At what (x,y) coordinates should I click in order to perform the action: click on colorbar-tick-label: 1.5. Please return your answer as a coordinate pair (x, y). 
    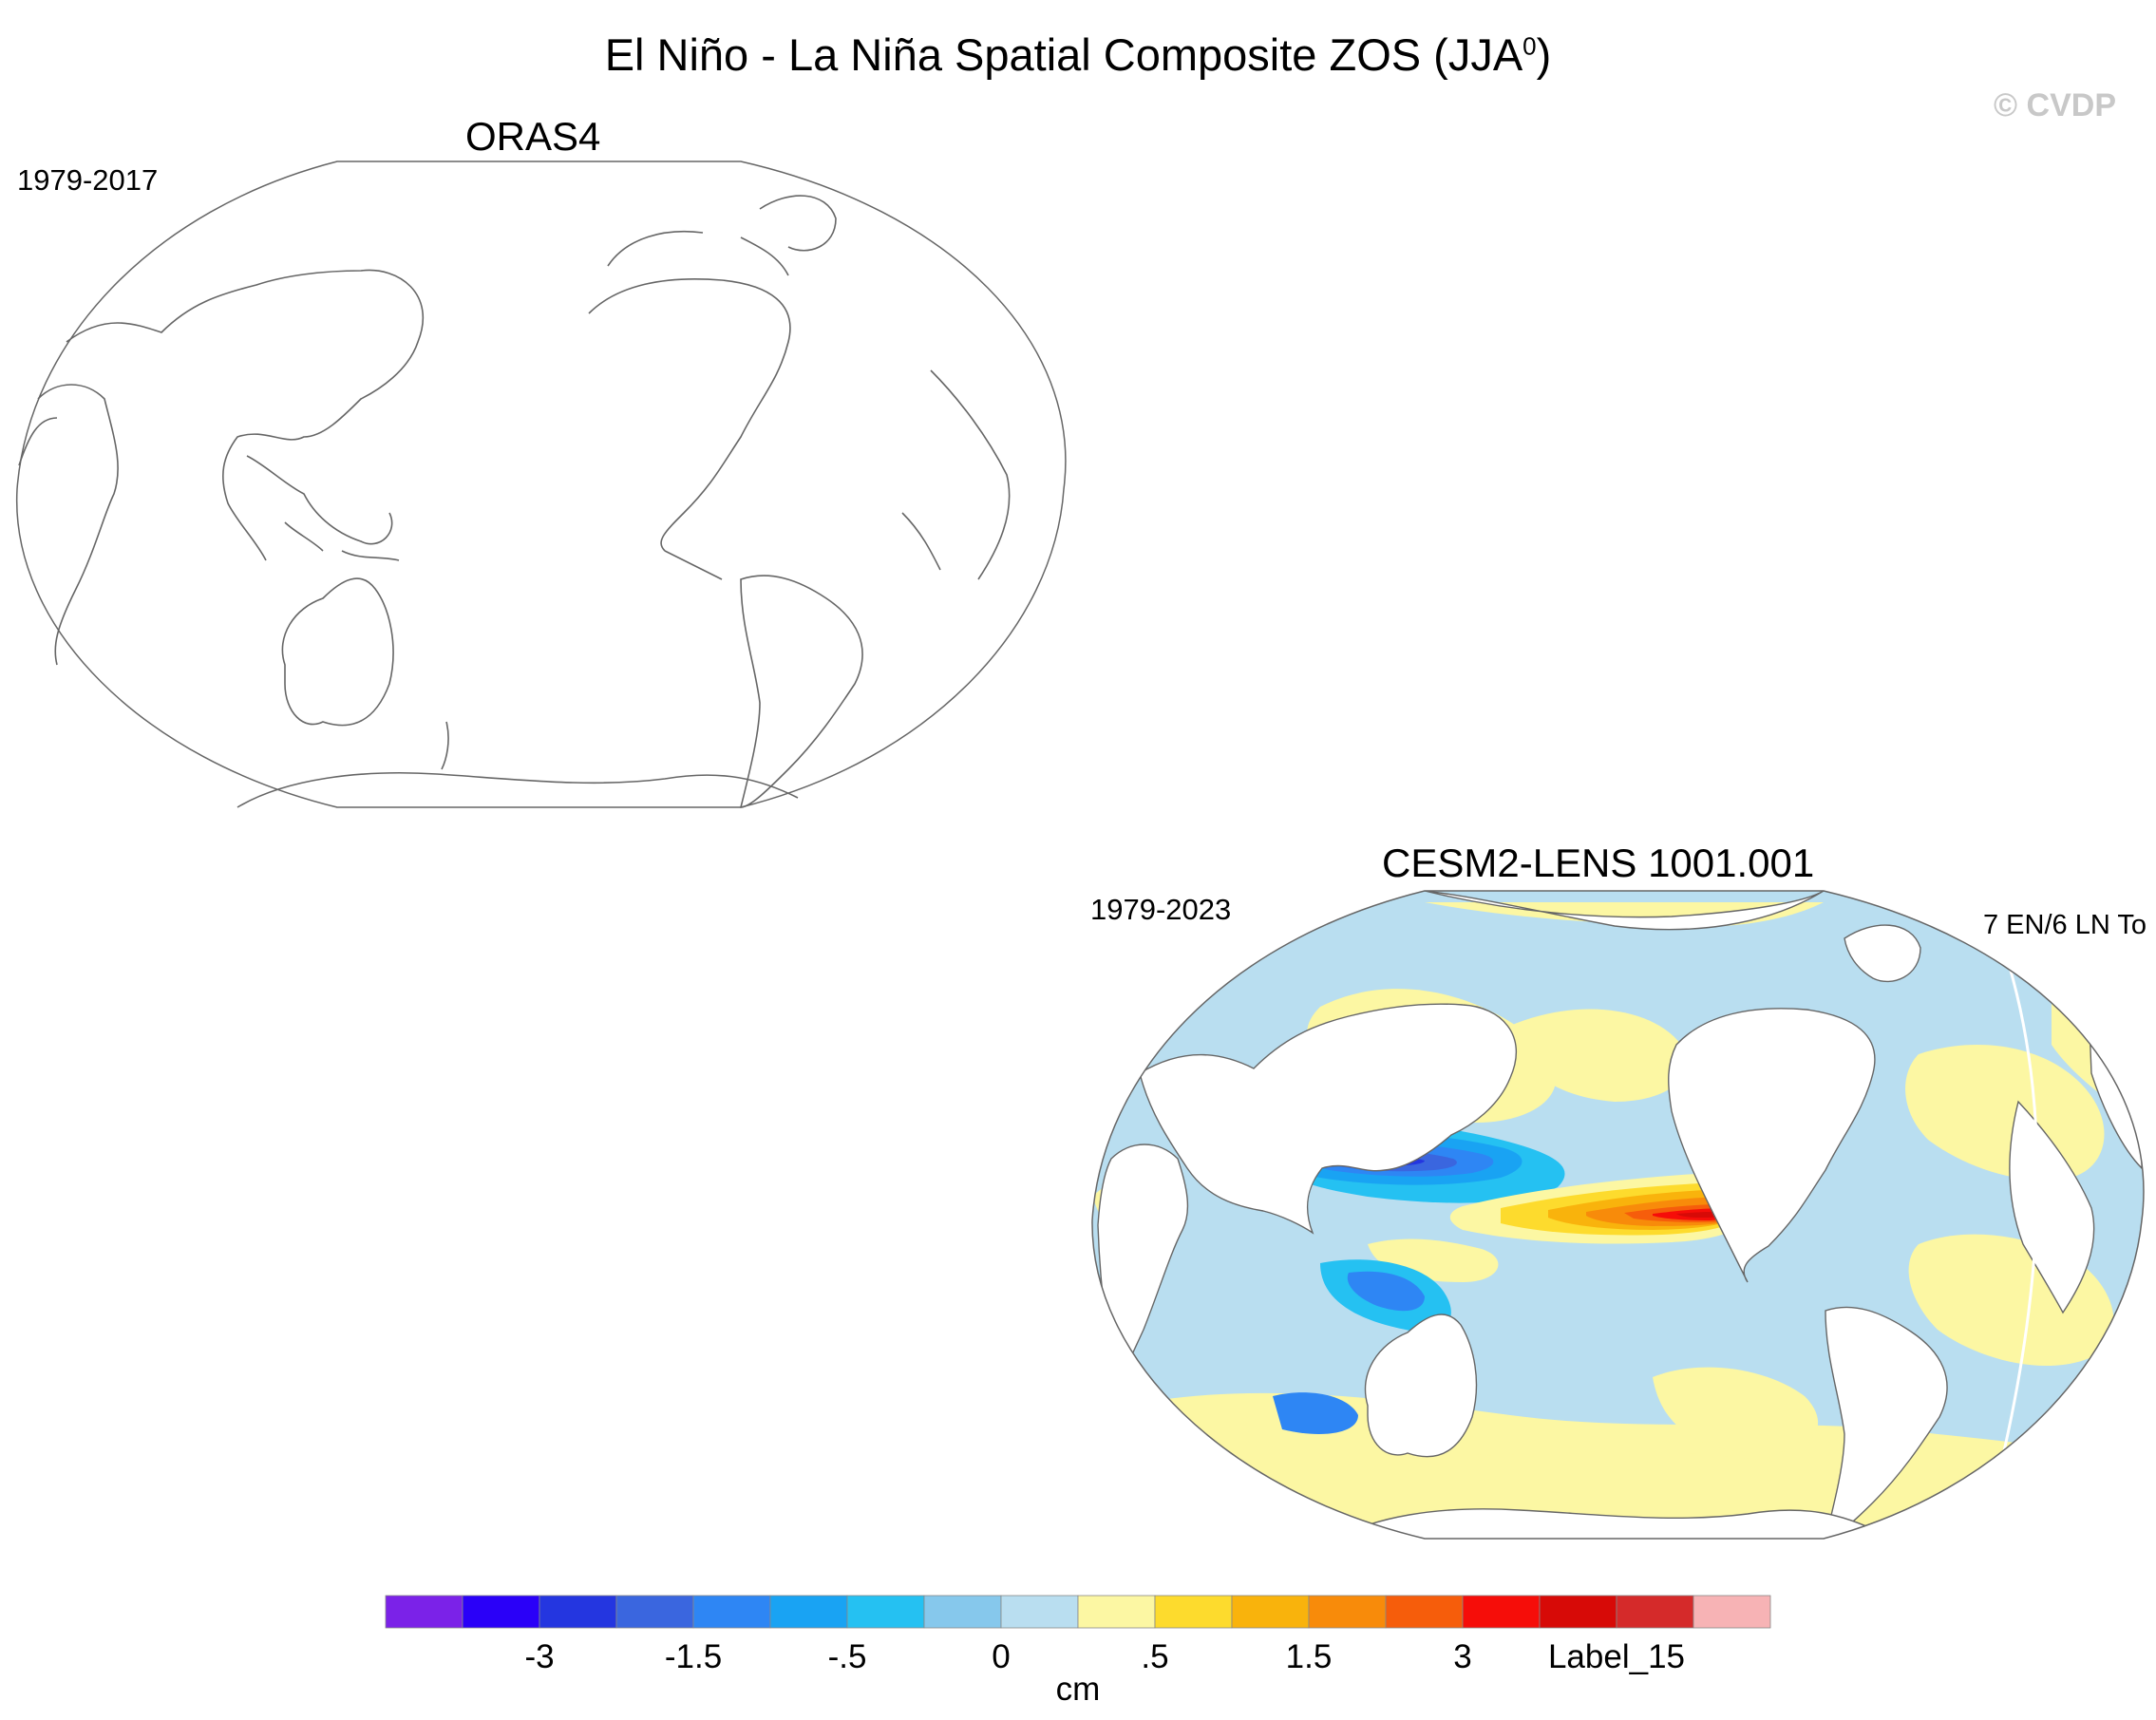
    Looking at the image, I should click on (1309, 1657).